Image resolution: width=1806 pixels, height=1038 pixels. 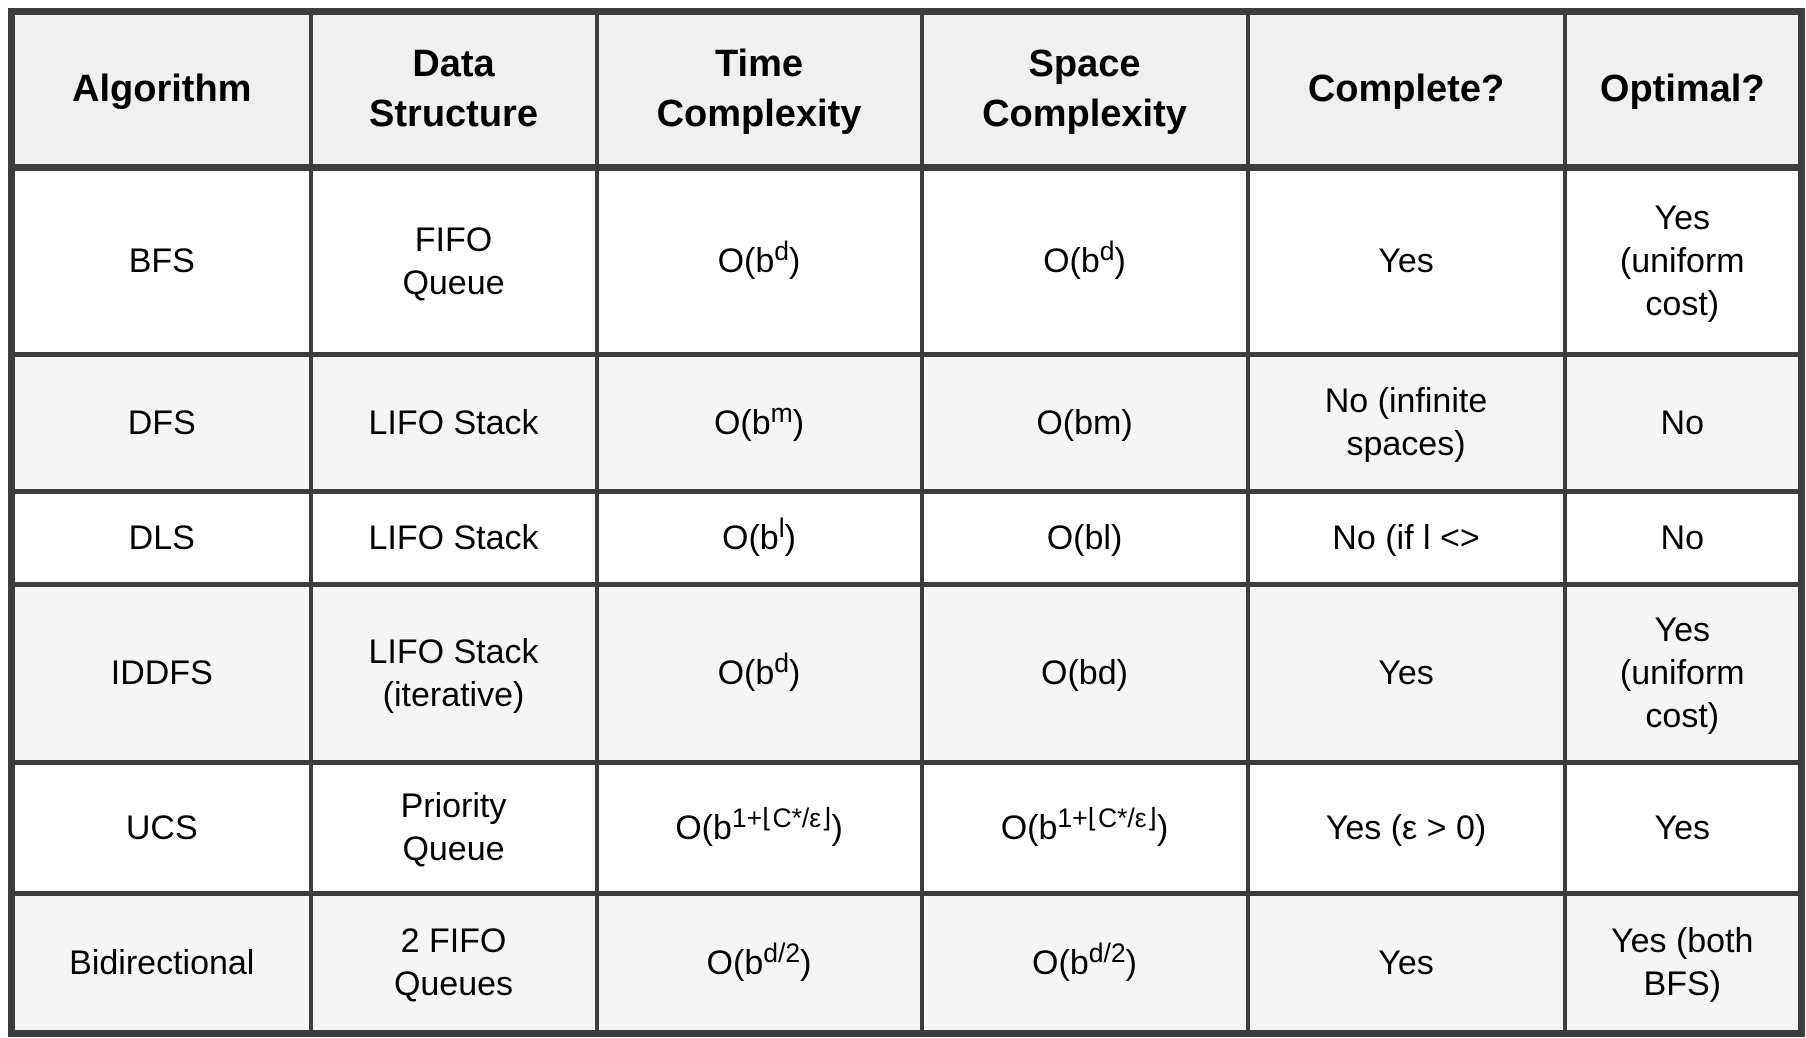 I want to click on col-header-time-complexity: Time Complexity, so click(x=759, y=90).